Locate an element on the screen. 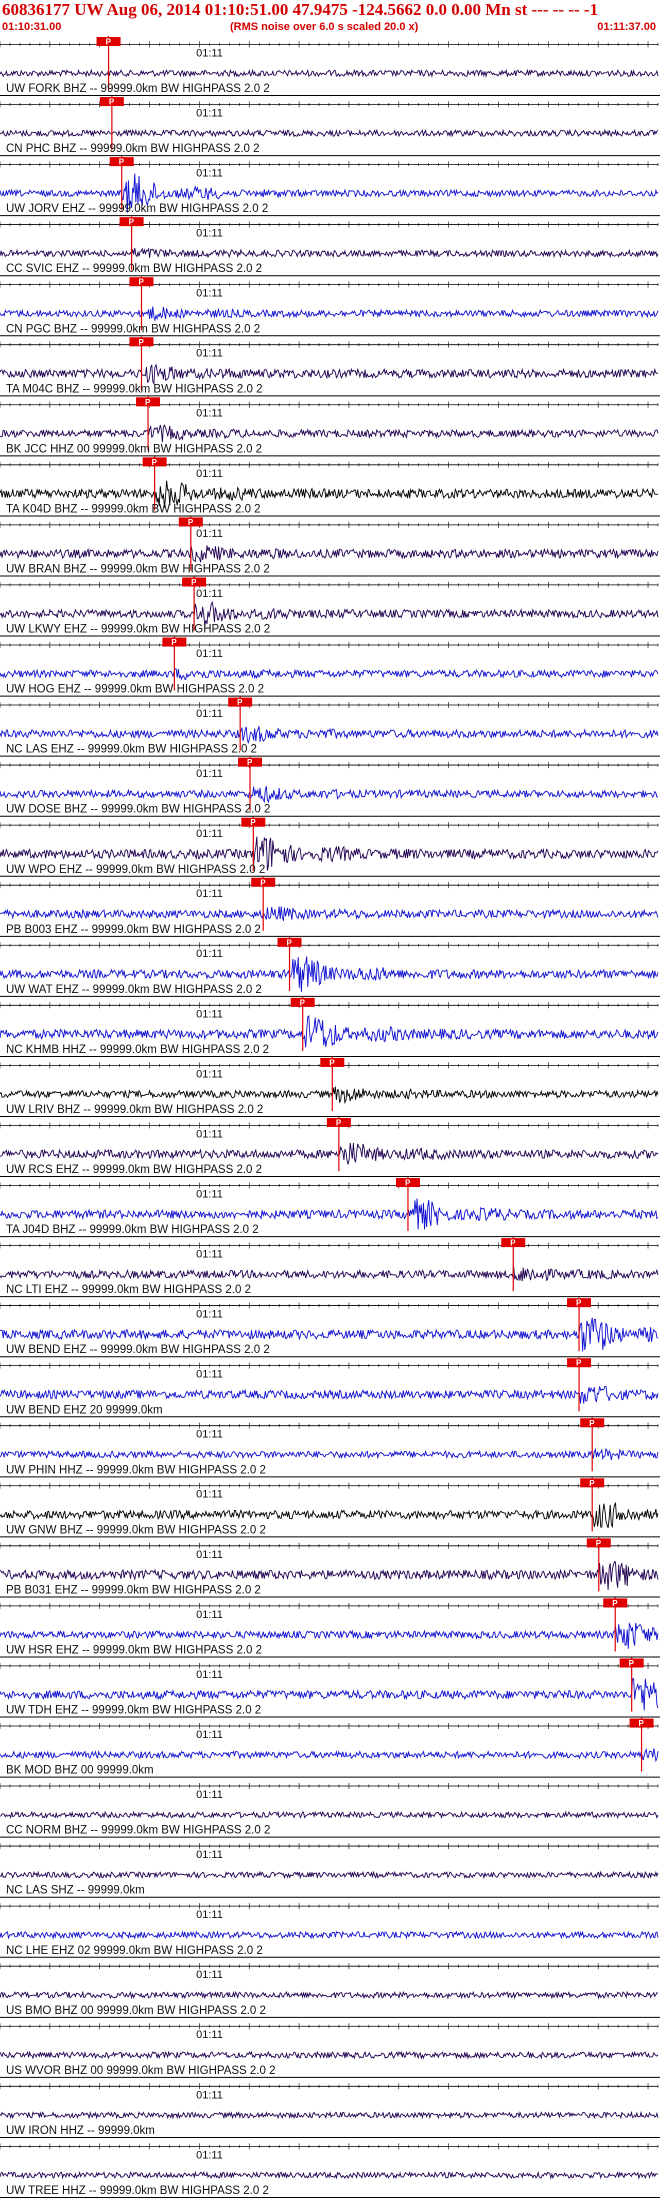 This screenshot has height=2198, width=660. trace-23: 01:11 P UW BEND EHZ 20 99999.0km is located at coordinates (330, 1387).